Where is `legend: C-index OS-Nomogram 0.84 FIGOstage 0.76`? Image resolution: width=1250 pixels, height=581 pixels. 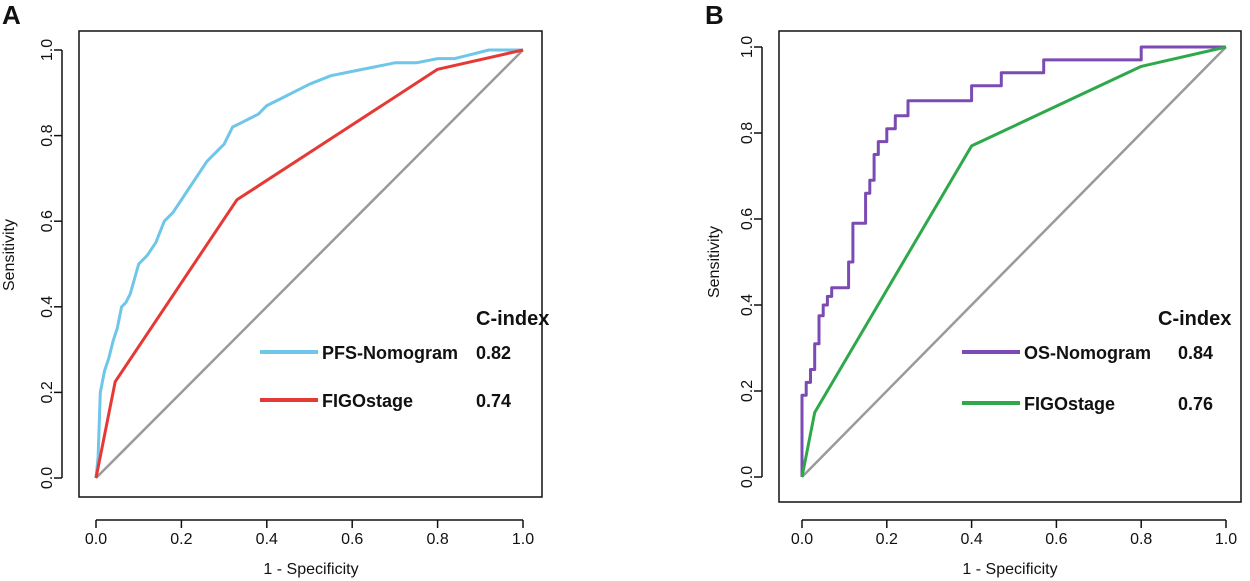 legend: C-index OS-Nomogram 0.84 FIGOstage 0.76 is located at coordinates (1096, 361).